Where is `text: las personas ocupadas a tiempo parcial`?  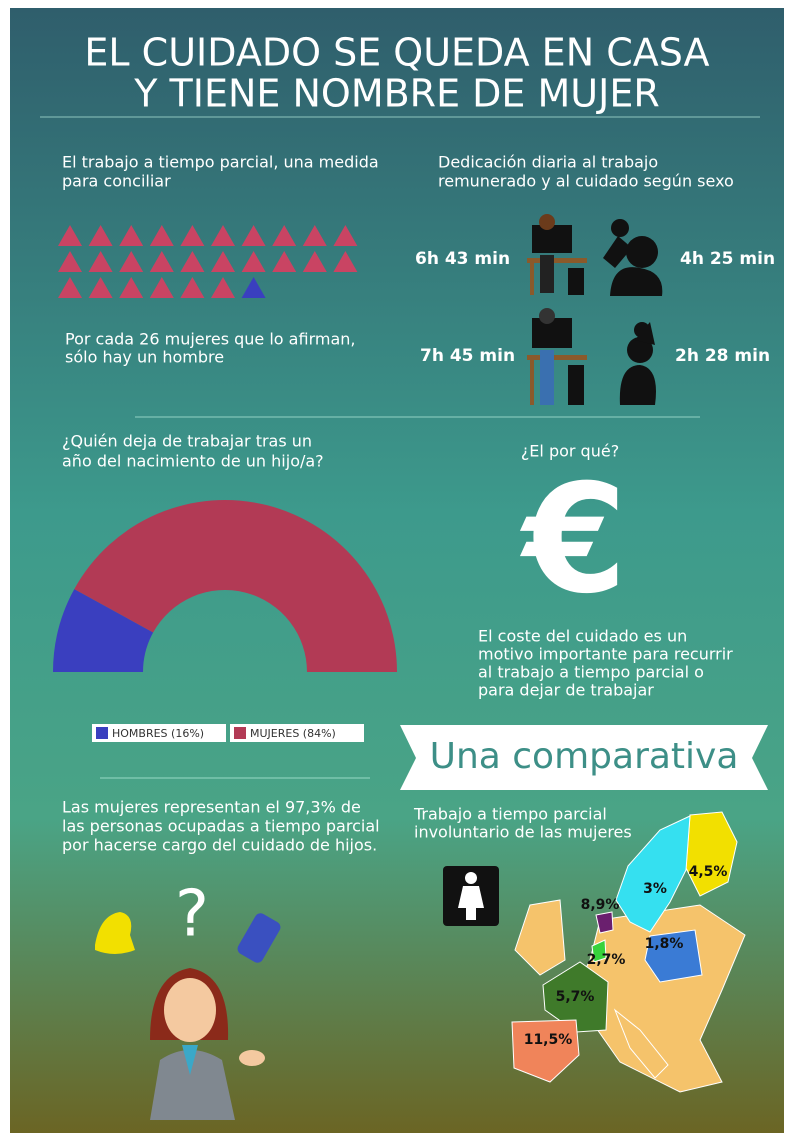 text: las personas ocupadas a tiempo parcial is located at coordinates (221, 826).